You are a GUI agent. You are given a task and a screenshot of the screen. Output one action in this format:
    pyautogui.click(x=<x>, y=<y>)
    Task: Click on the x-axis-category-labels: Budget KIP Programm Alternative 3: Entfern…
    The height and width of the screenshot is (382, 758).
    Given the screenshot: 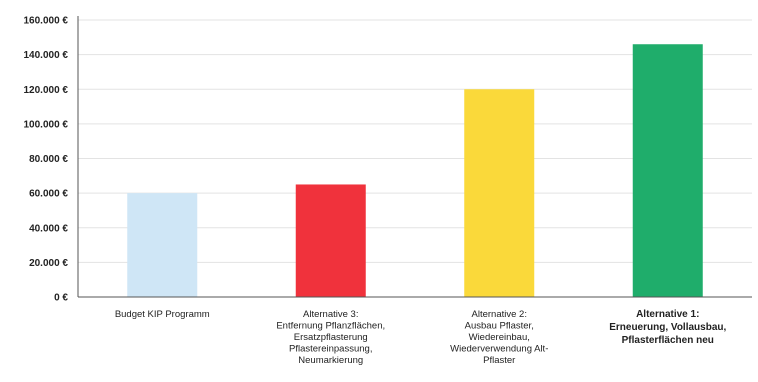 What is the action you would take?
    pyautogui.click(x=421, y=337)
    